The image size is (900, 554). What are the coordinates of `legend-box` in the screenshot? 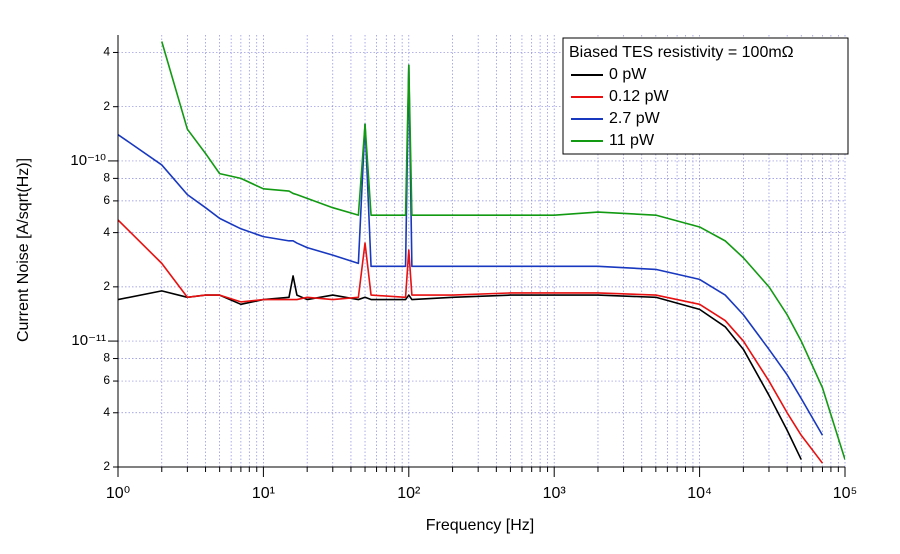 It's located at (705, 96).